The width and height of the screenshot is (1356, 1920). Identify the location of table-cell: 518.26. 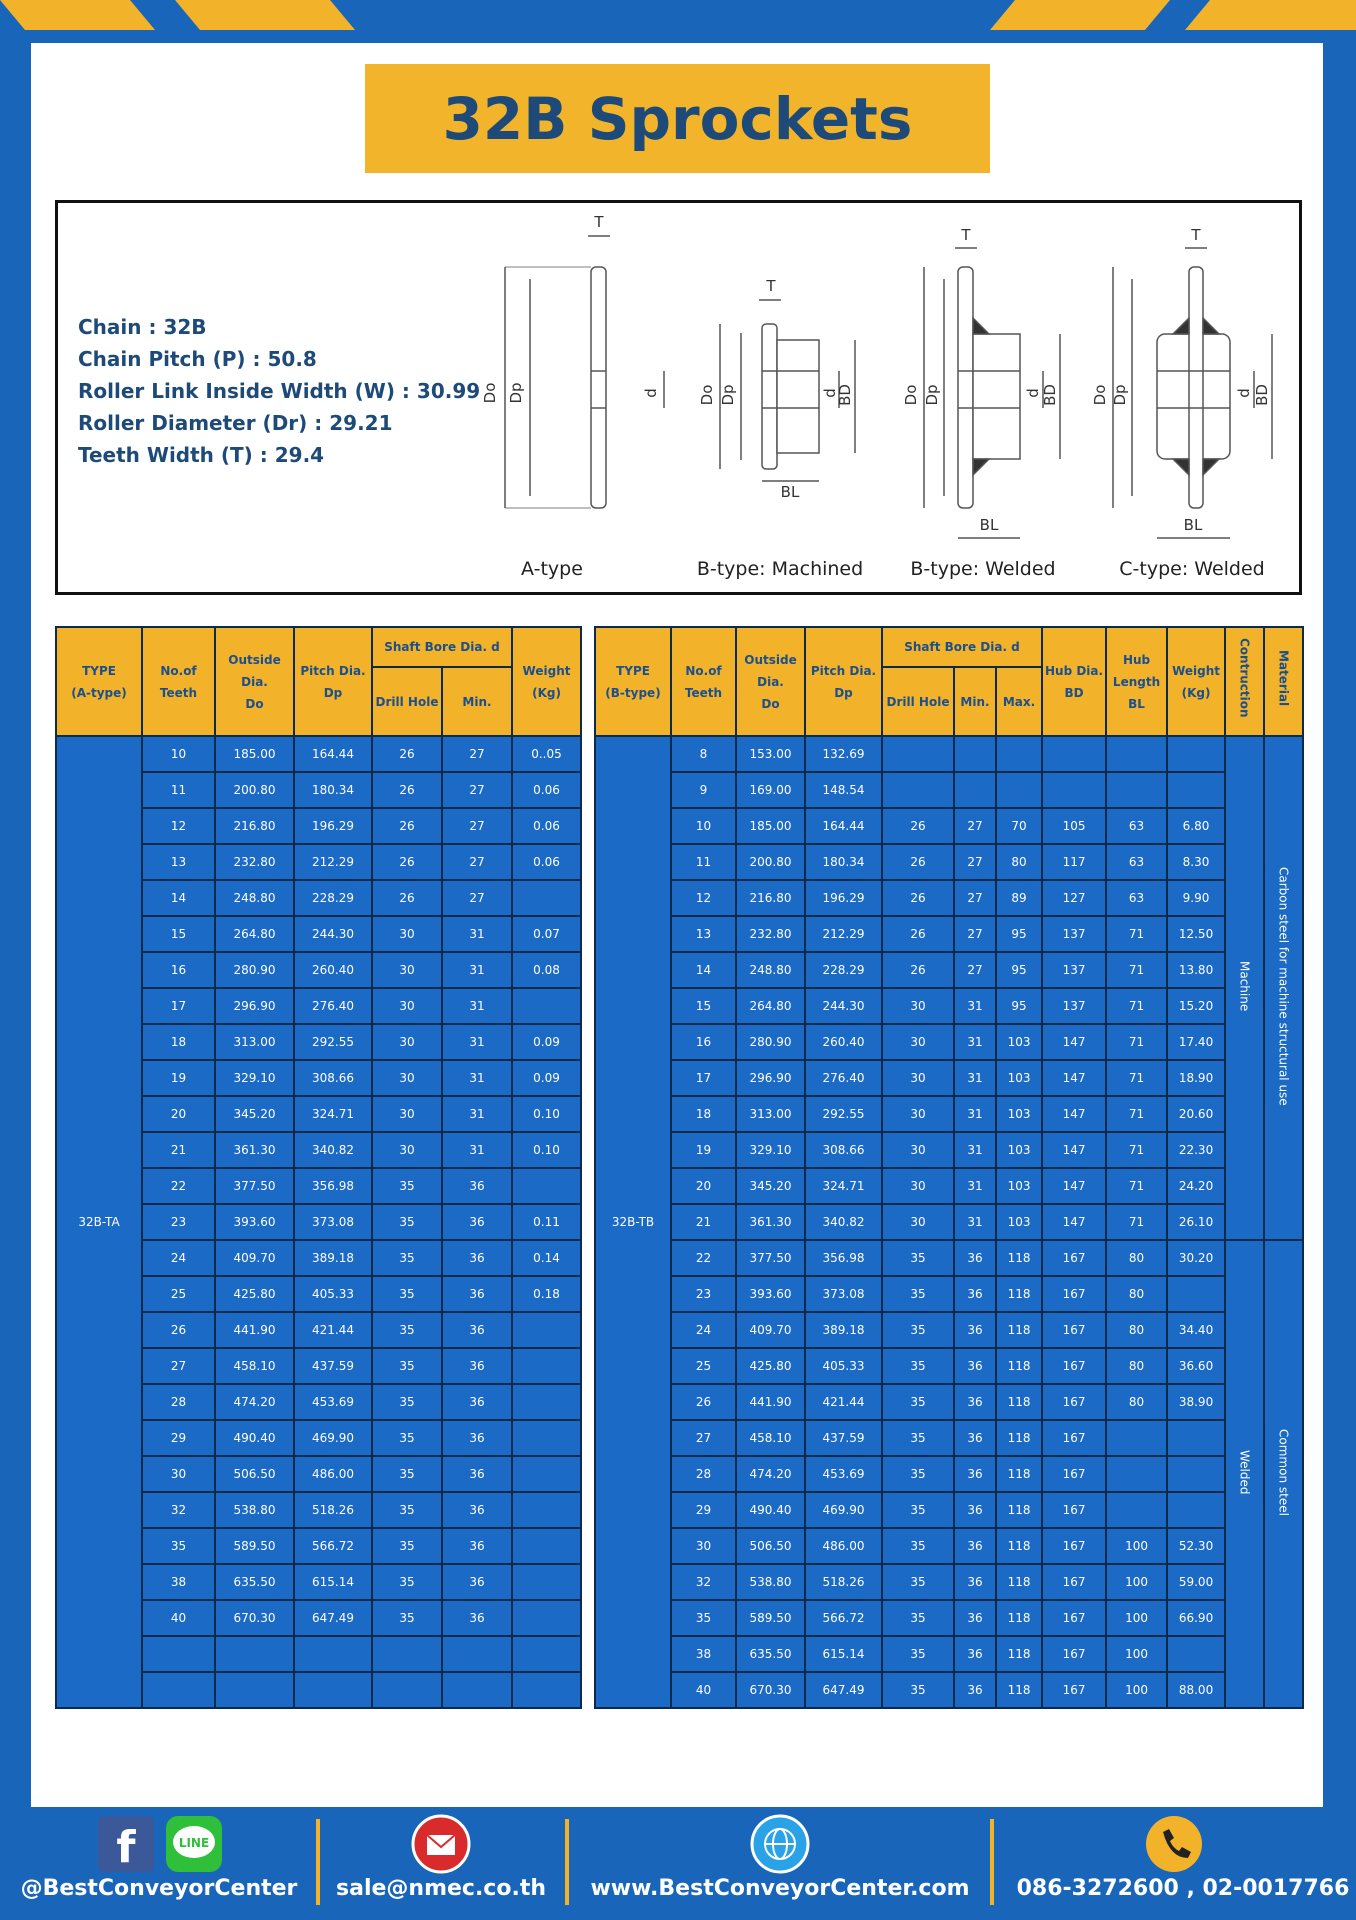
(333, 1510).